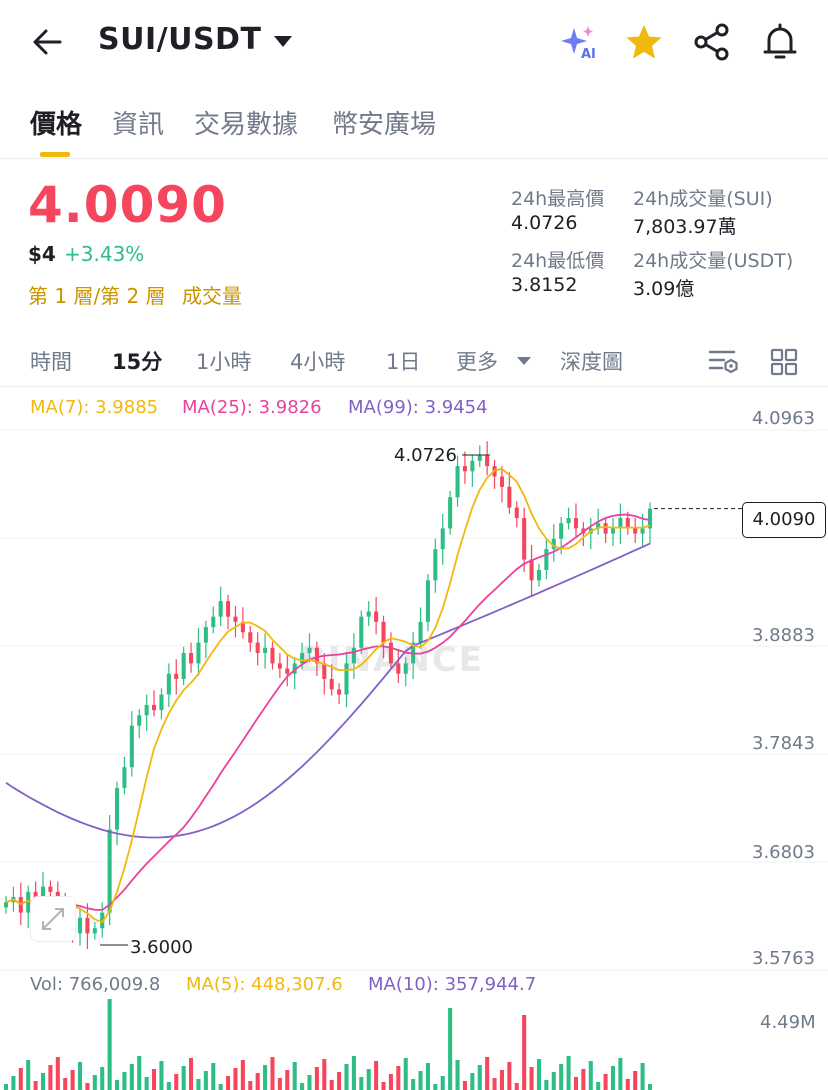  What do you see at coordinates (53, 919) in the screenshot?
I see `expand-chart-button` at bounding box center [53, 919].